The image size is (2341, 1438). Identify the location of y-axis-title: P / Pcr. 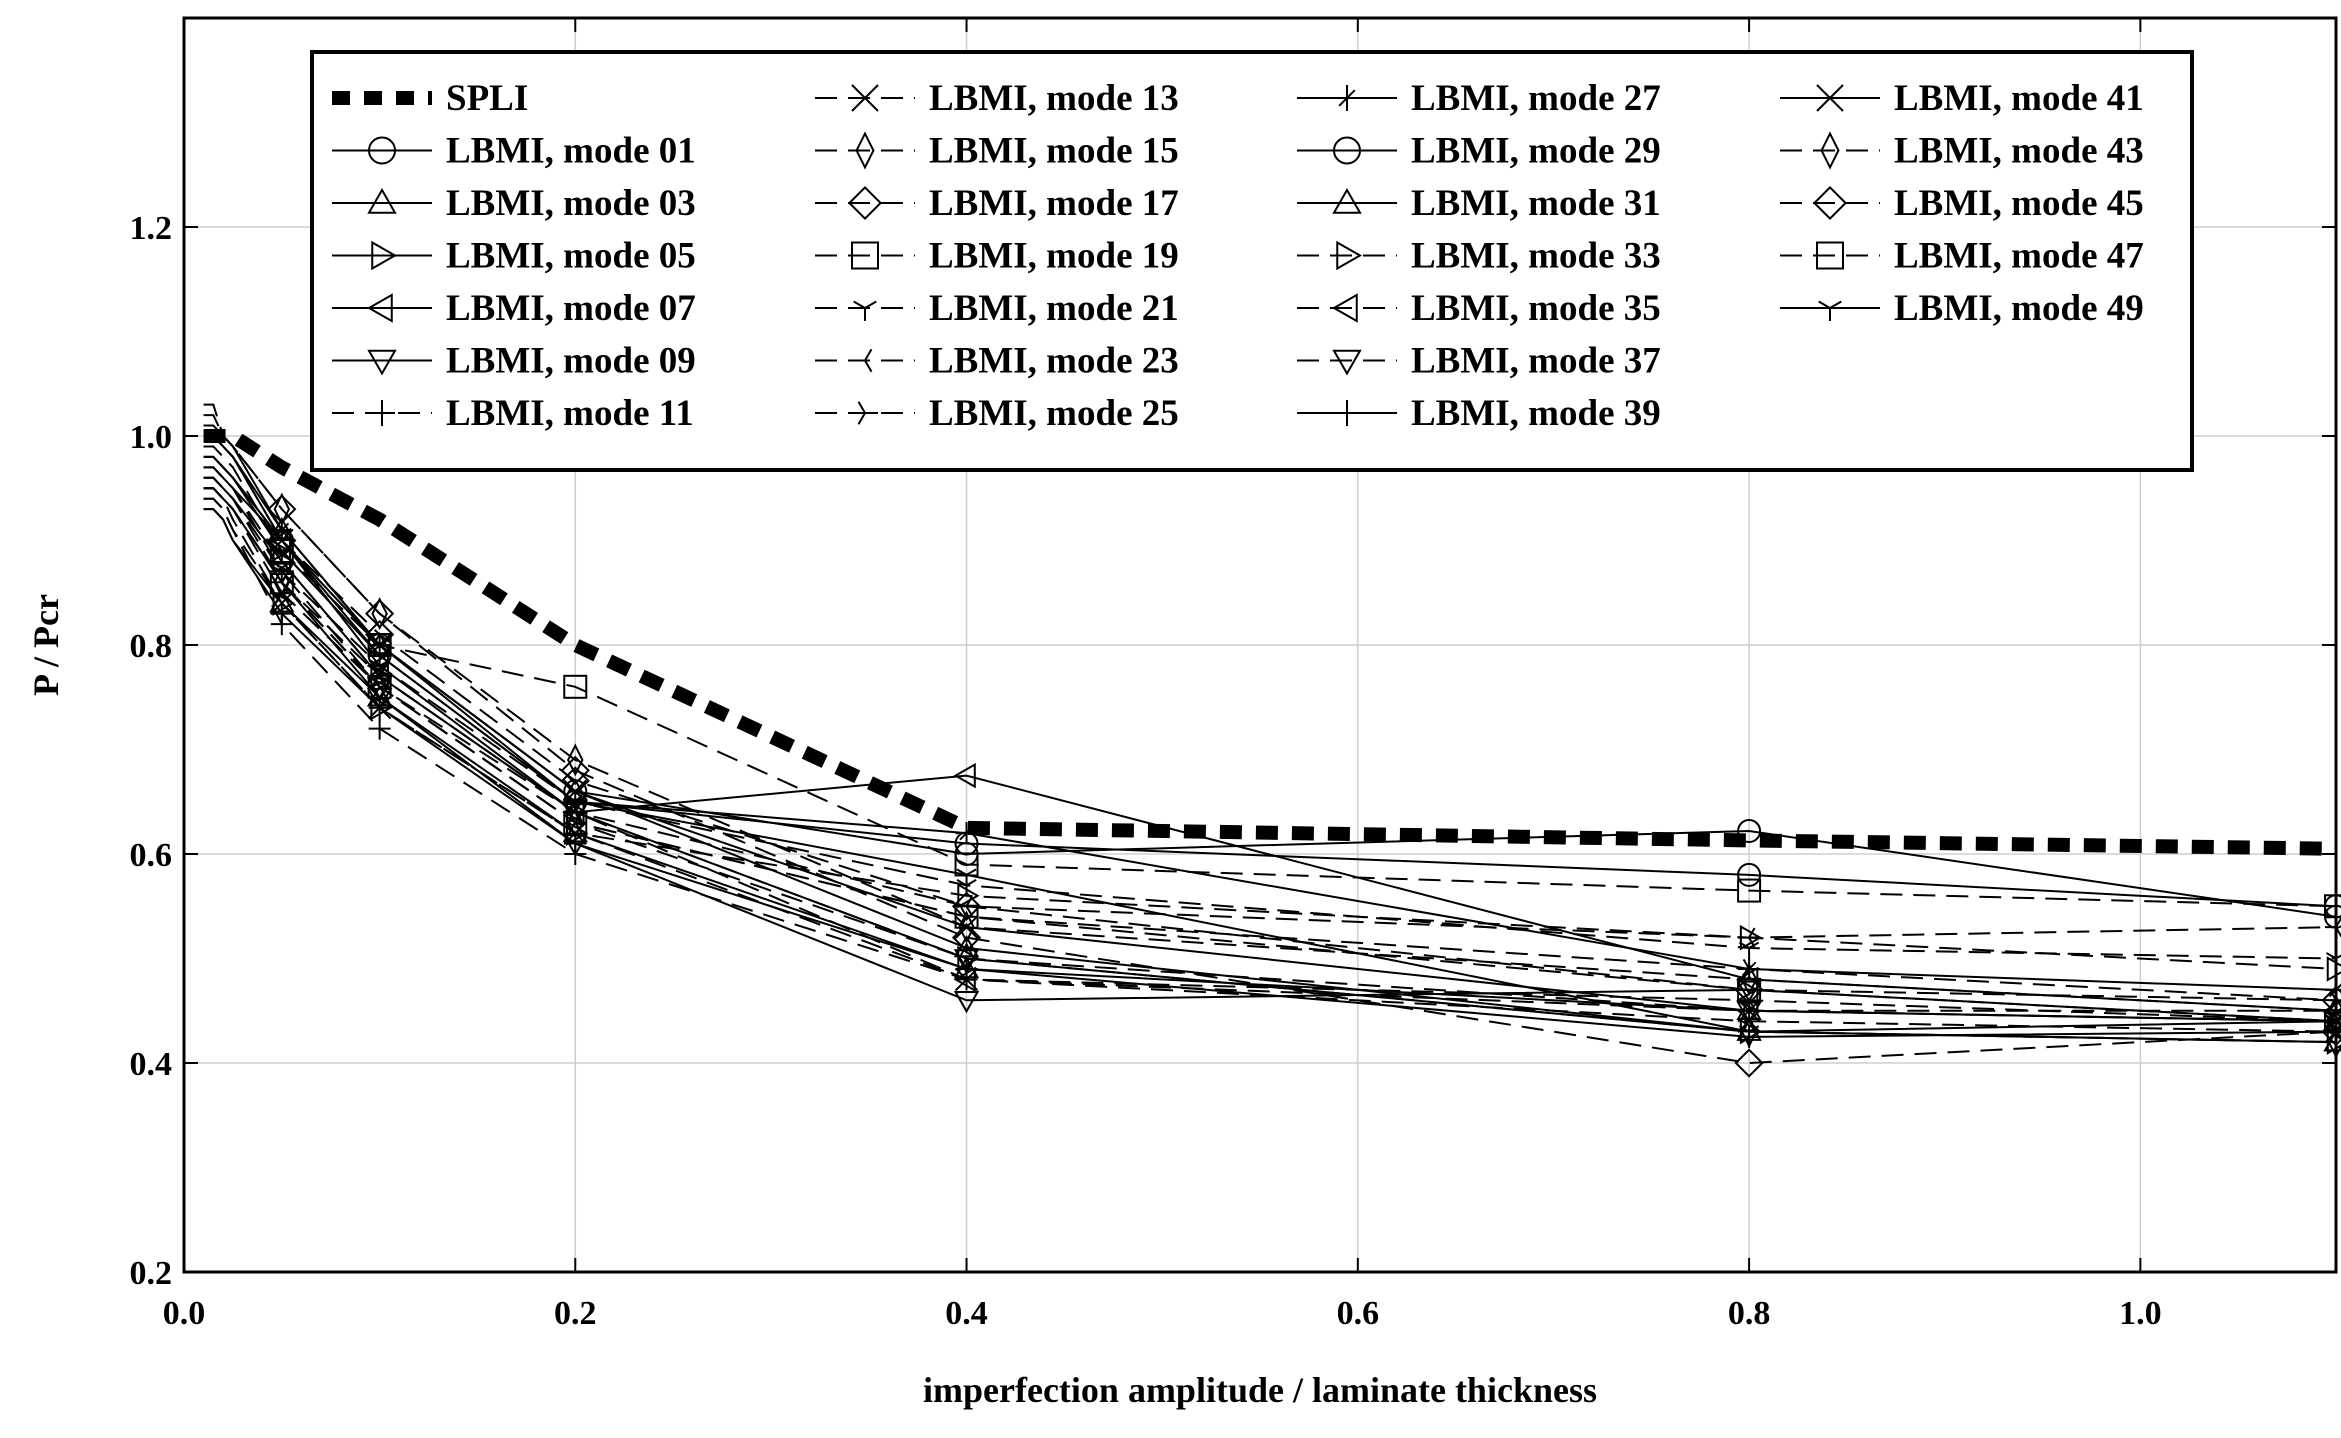
(46, 645).